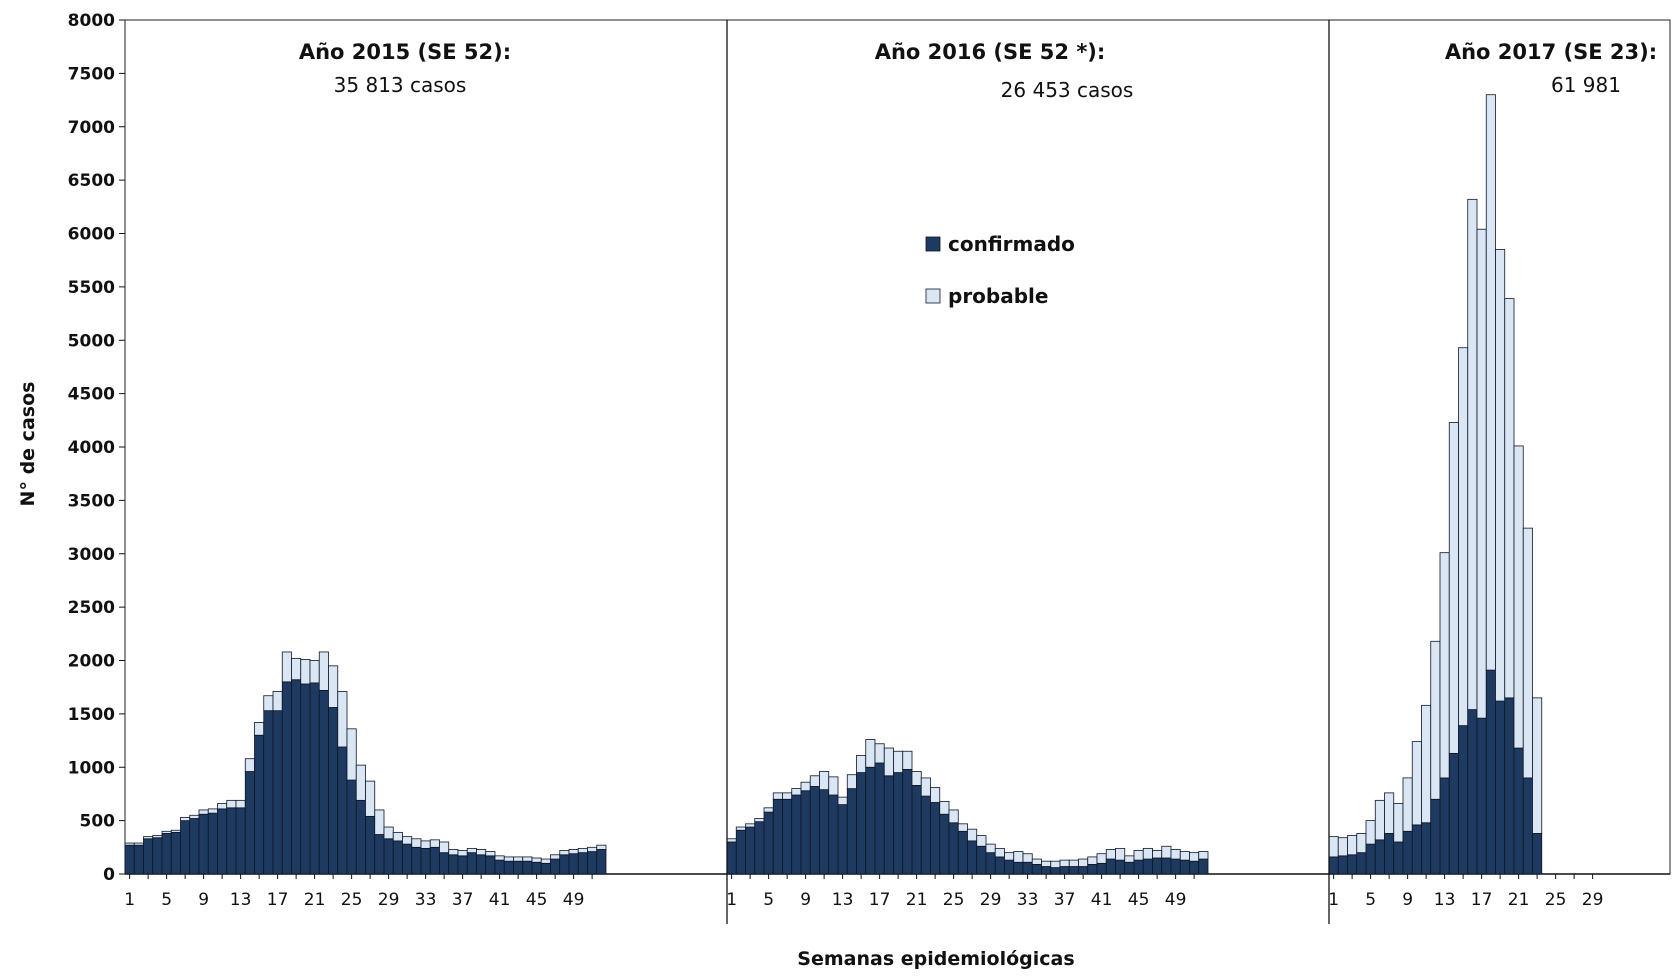  I want to click on x-tick-label: 13, so click(843, 900).